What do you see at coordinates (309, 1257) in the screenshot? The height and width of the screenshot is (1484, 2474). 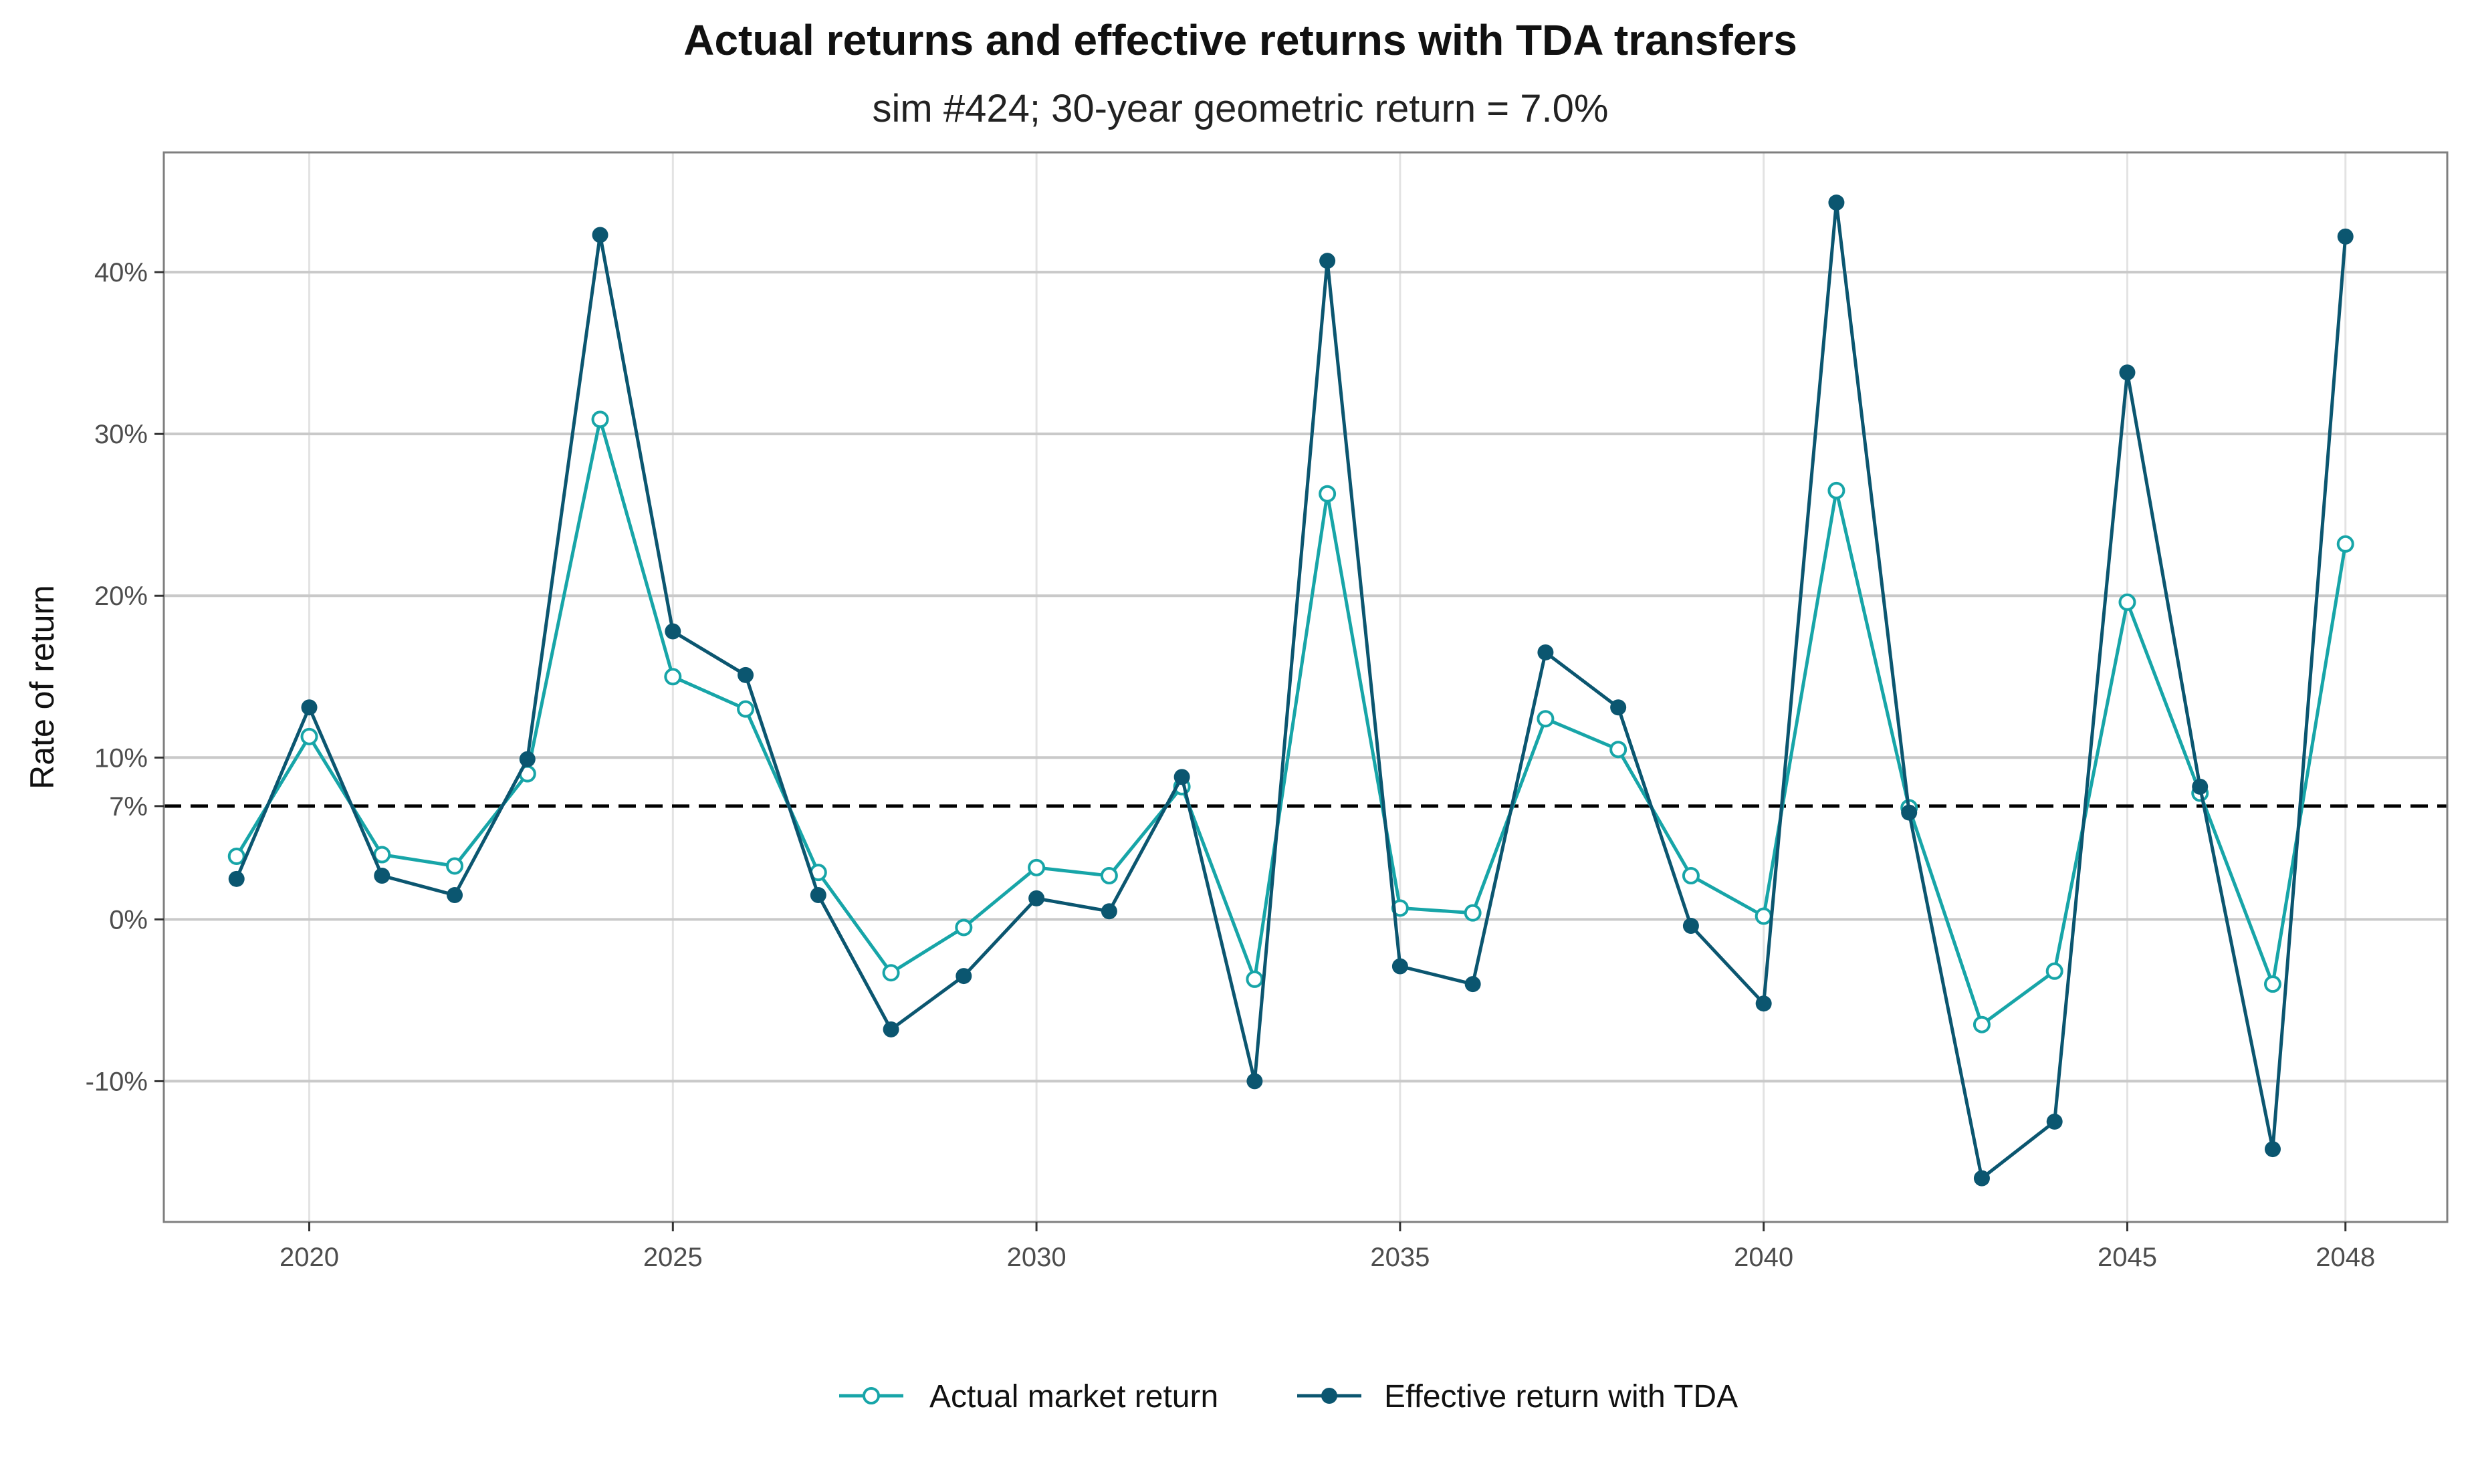 I see `x-tick-label: 2020` at bounding box center [309, 1257].